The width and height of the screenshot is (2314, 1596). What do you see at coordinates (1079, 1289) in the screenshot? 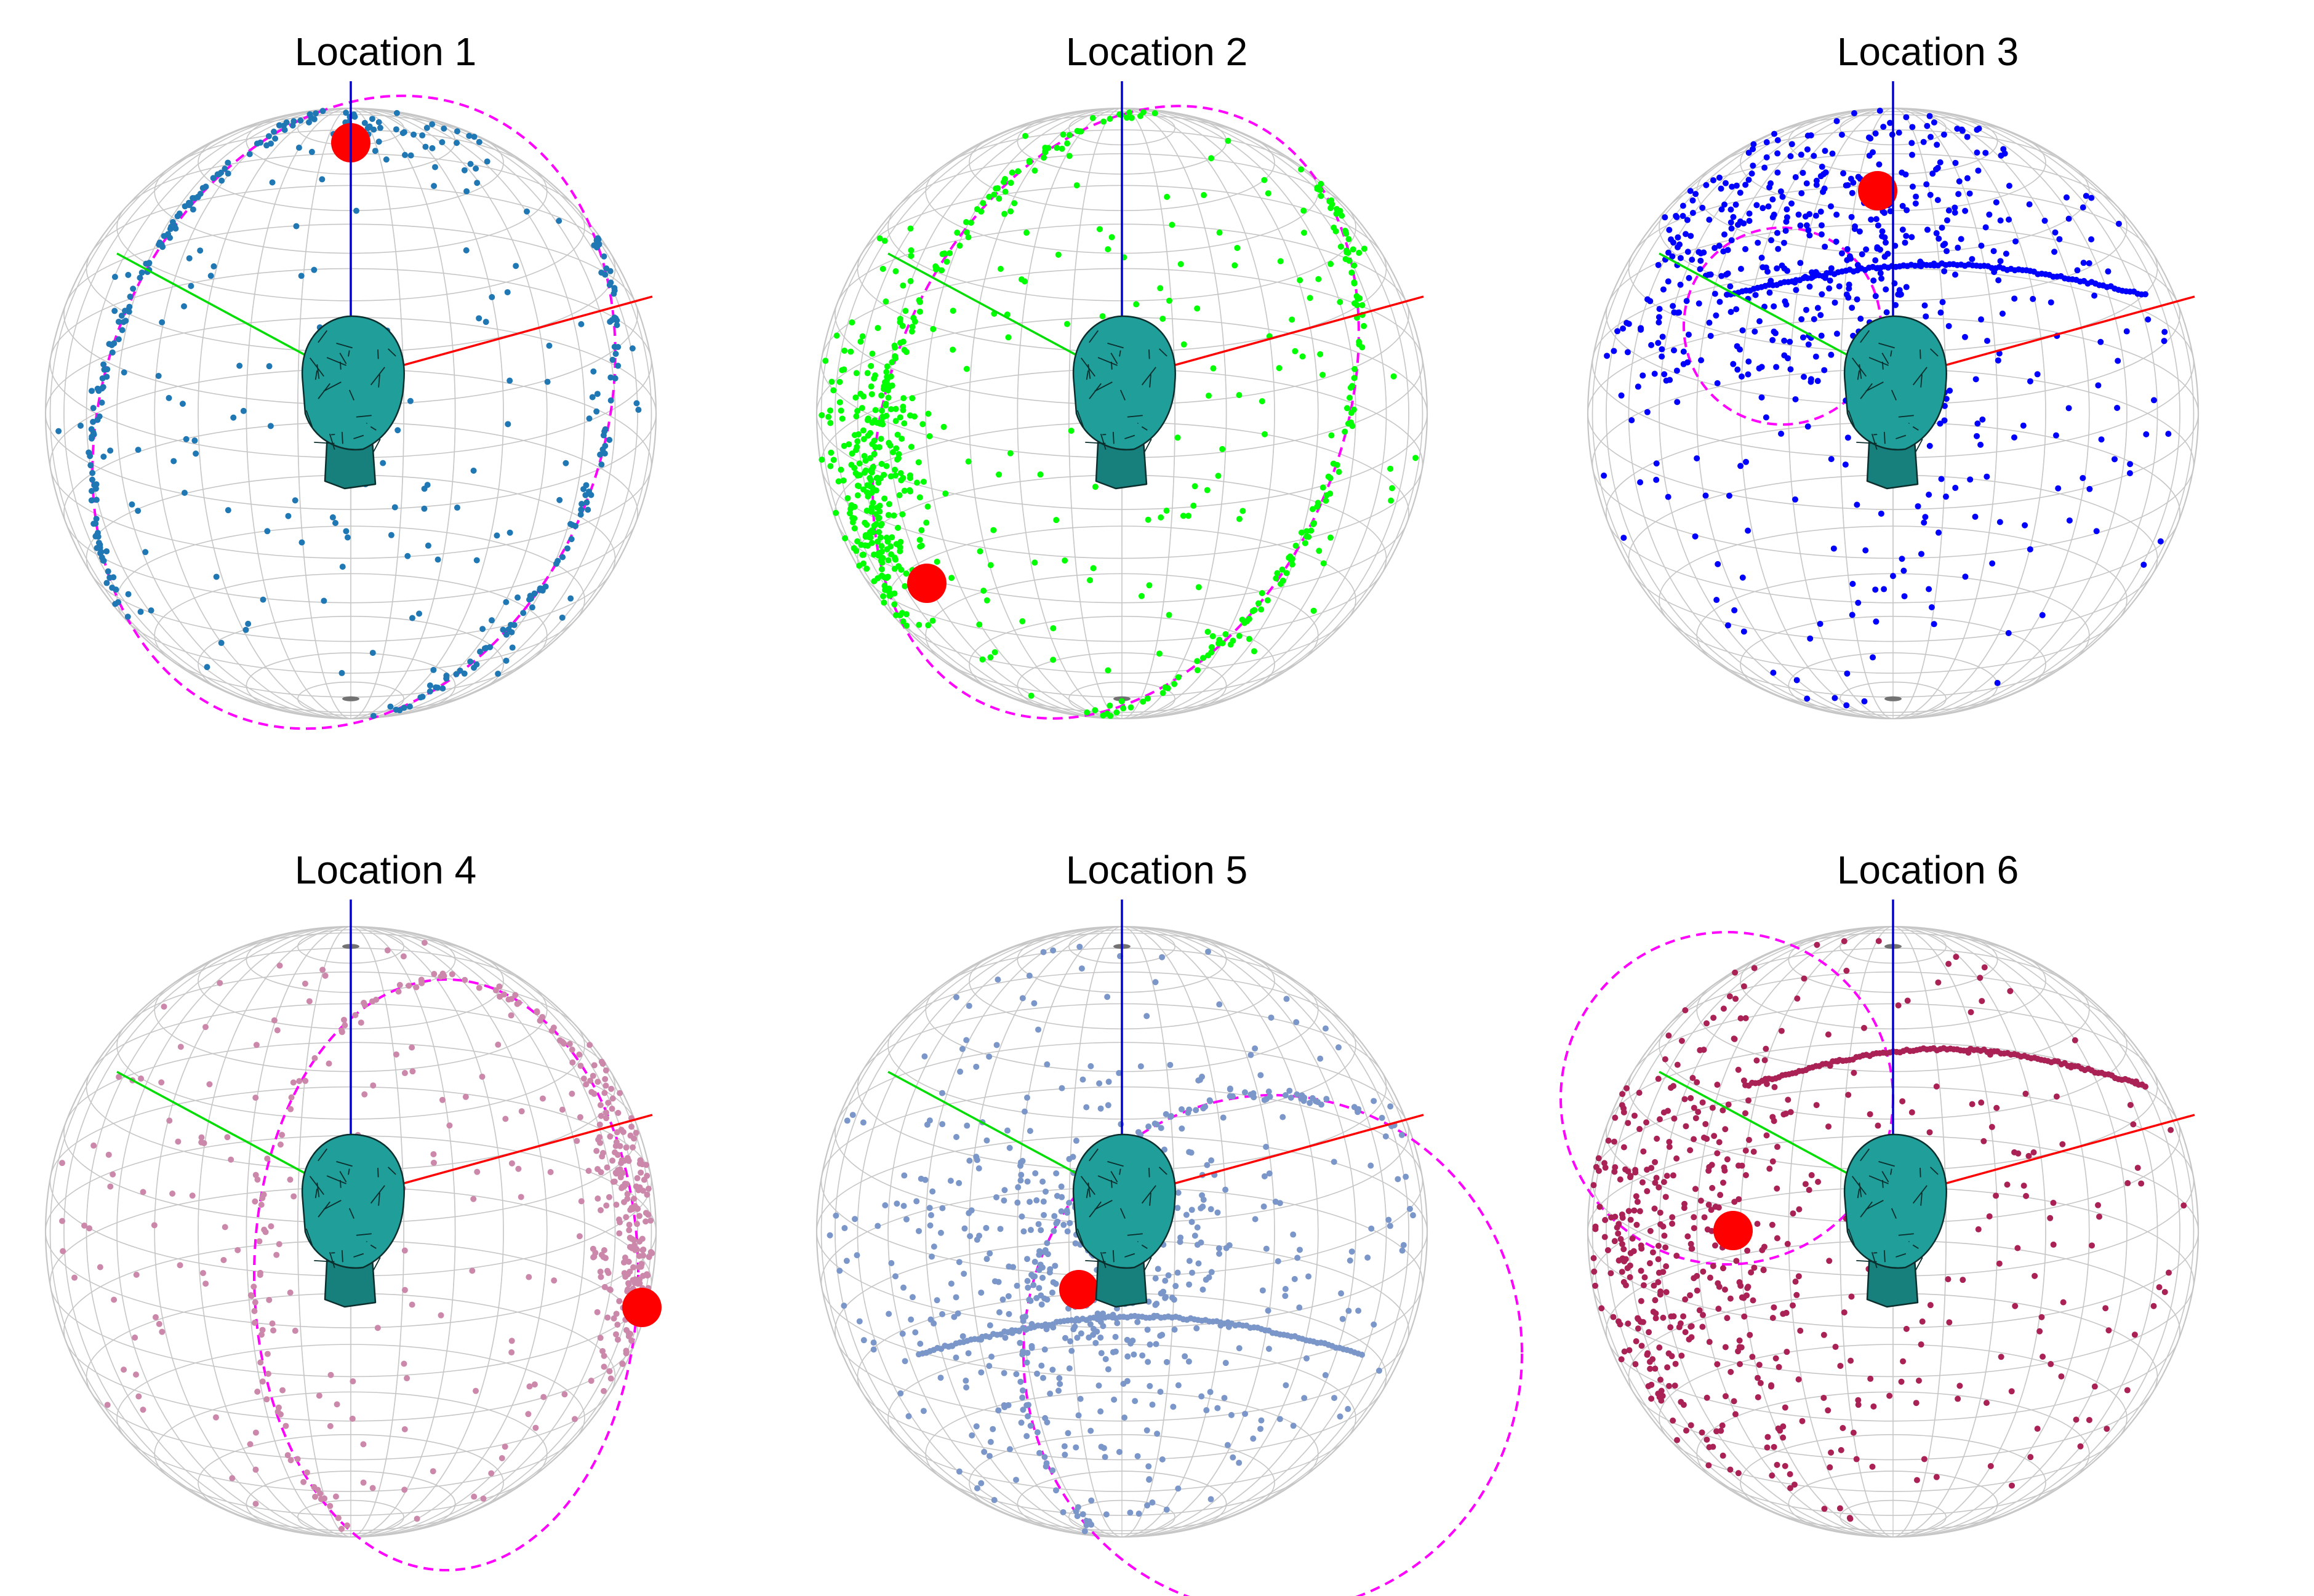
I see `source-marker-icon` at bounding box center [1079, 1289].